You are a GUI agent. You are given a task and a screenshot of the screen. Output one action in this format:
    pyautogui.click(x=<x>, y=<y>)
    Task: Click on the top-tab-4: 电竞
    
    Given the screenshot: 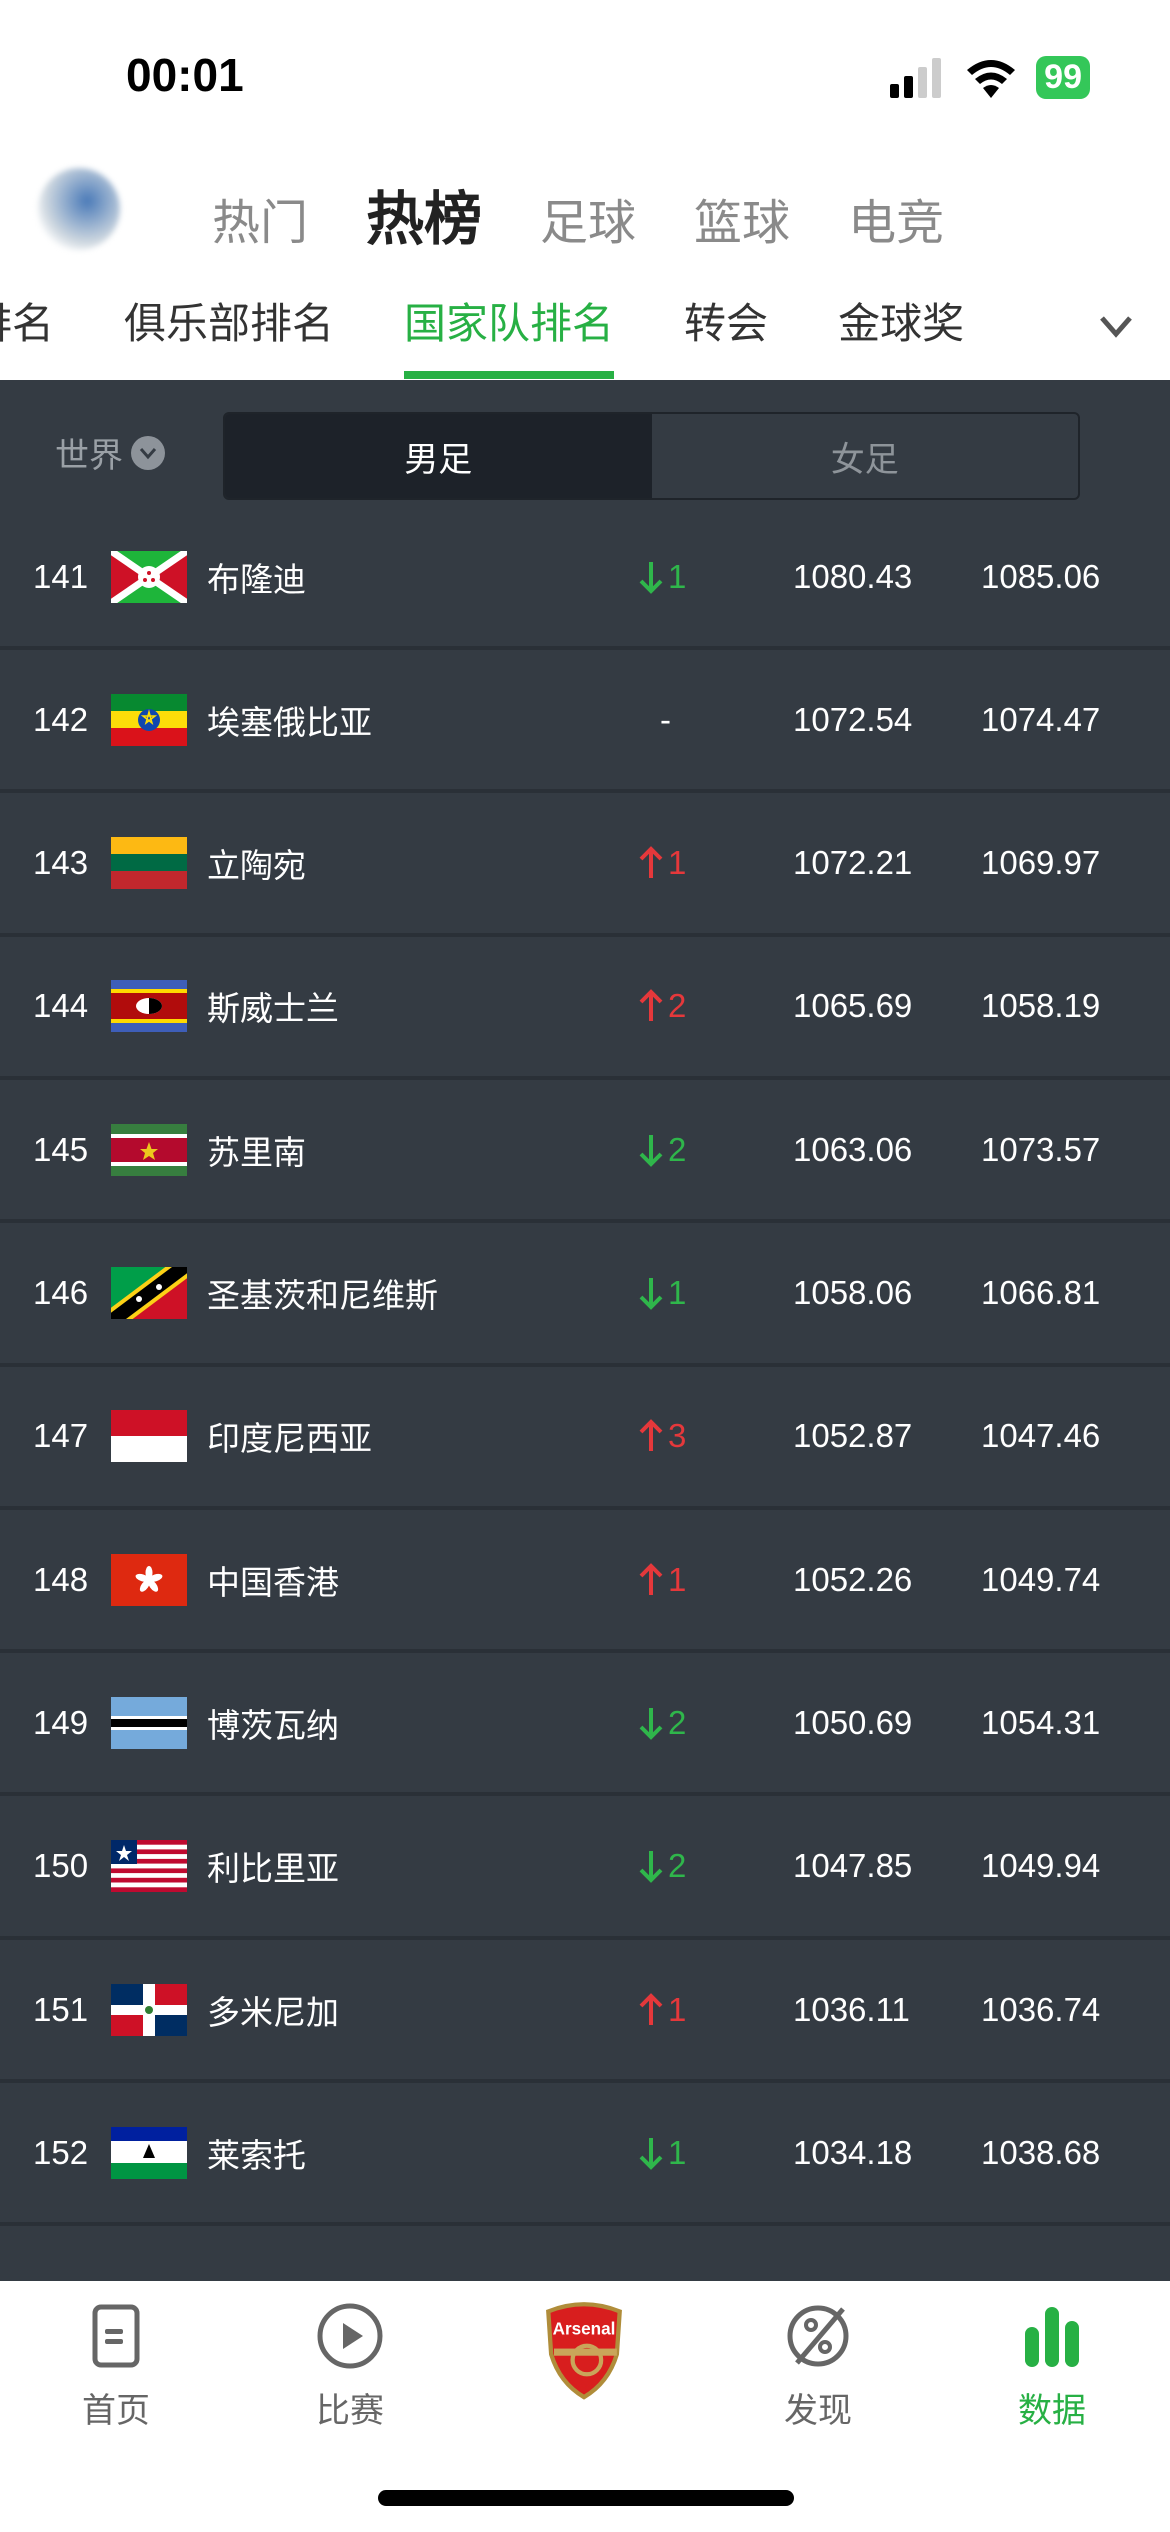 What is the action you would take?
    pyautogui.click(x=896, y=223)
    